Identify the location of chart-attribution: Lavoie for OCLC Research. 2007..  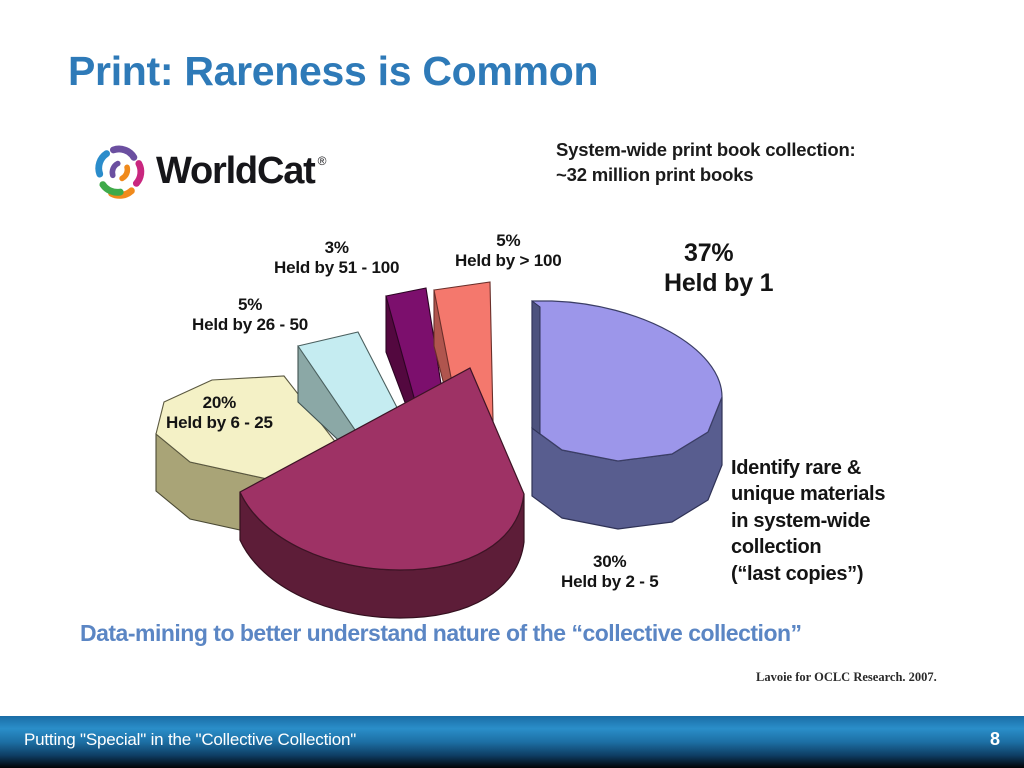
(846, 677).